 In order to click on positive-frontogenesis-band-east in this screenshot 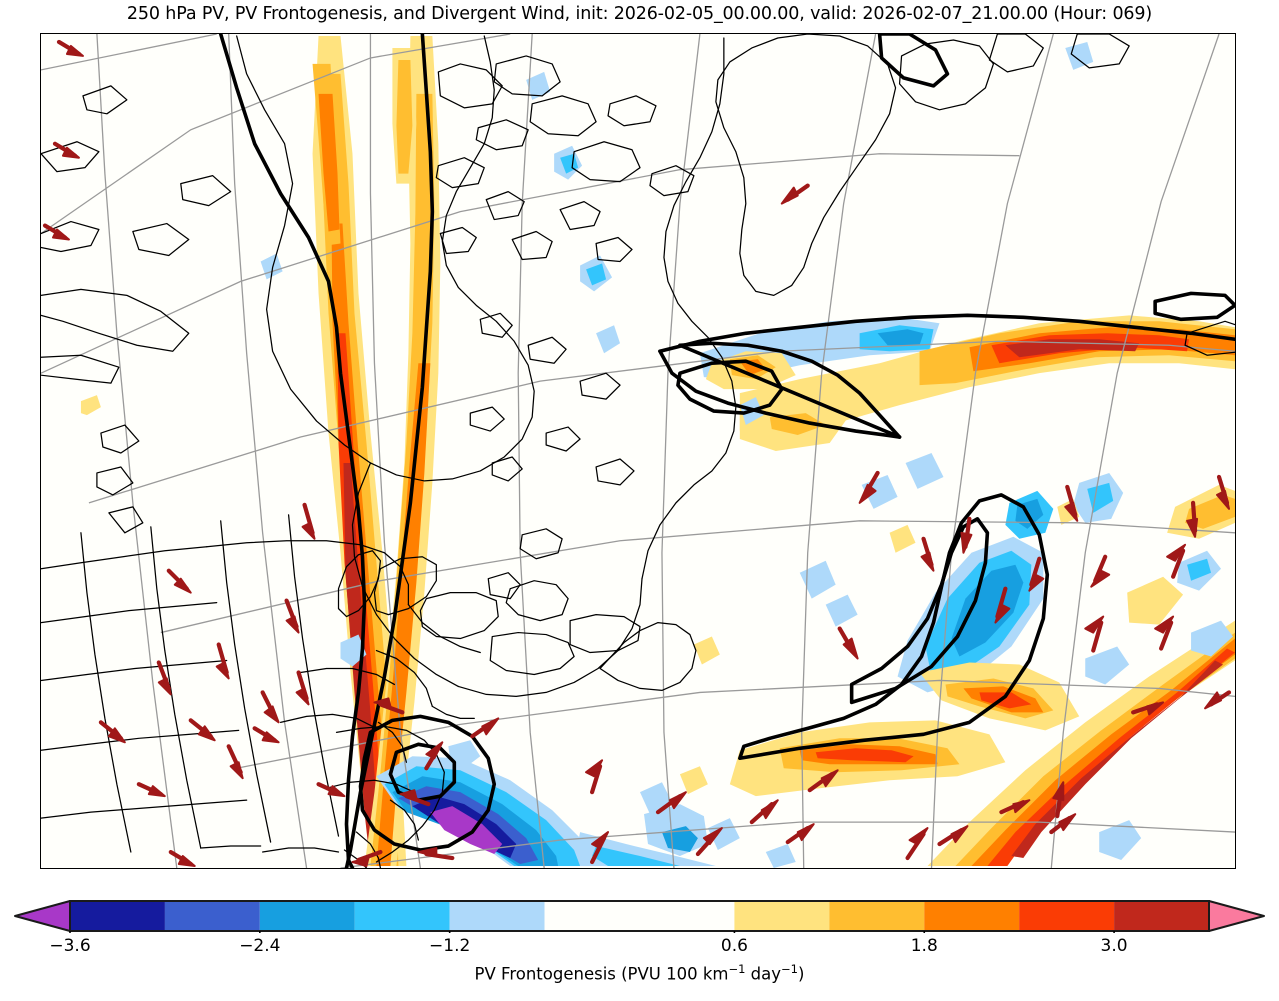, I will do `click(402, 451)`.